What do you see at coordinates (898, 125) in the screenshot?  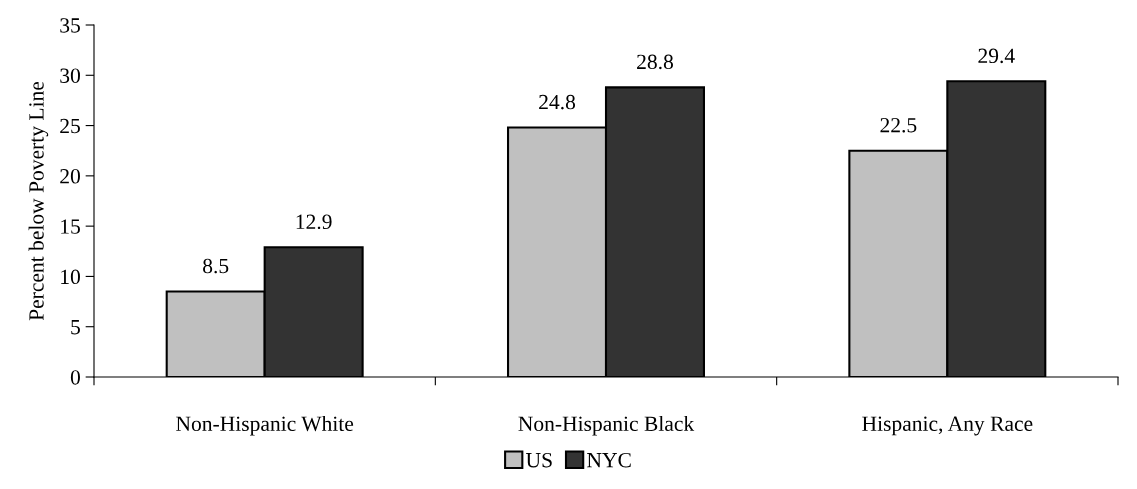 I see `data-label: 22.5` at bounding box center [898, 125].